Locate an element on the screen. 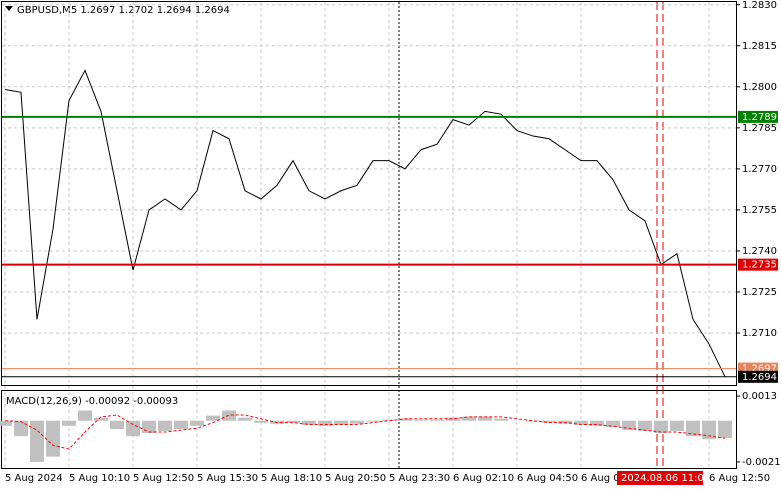 The width and height of the screenshot is (781, 489). y-tick-label: 1.2770 is located at coordinates (759, 169).